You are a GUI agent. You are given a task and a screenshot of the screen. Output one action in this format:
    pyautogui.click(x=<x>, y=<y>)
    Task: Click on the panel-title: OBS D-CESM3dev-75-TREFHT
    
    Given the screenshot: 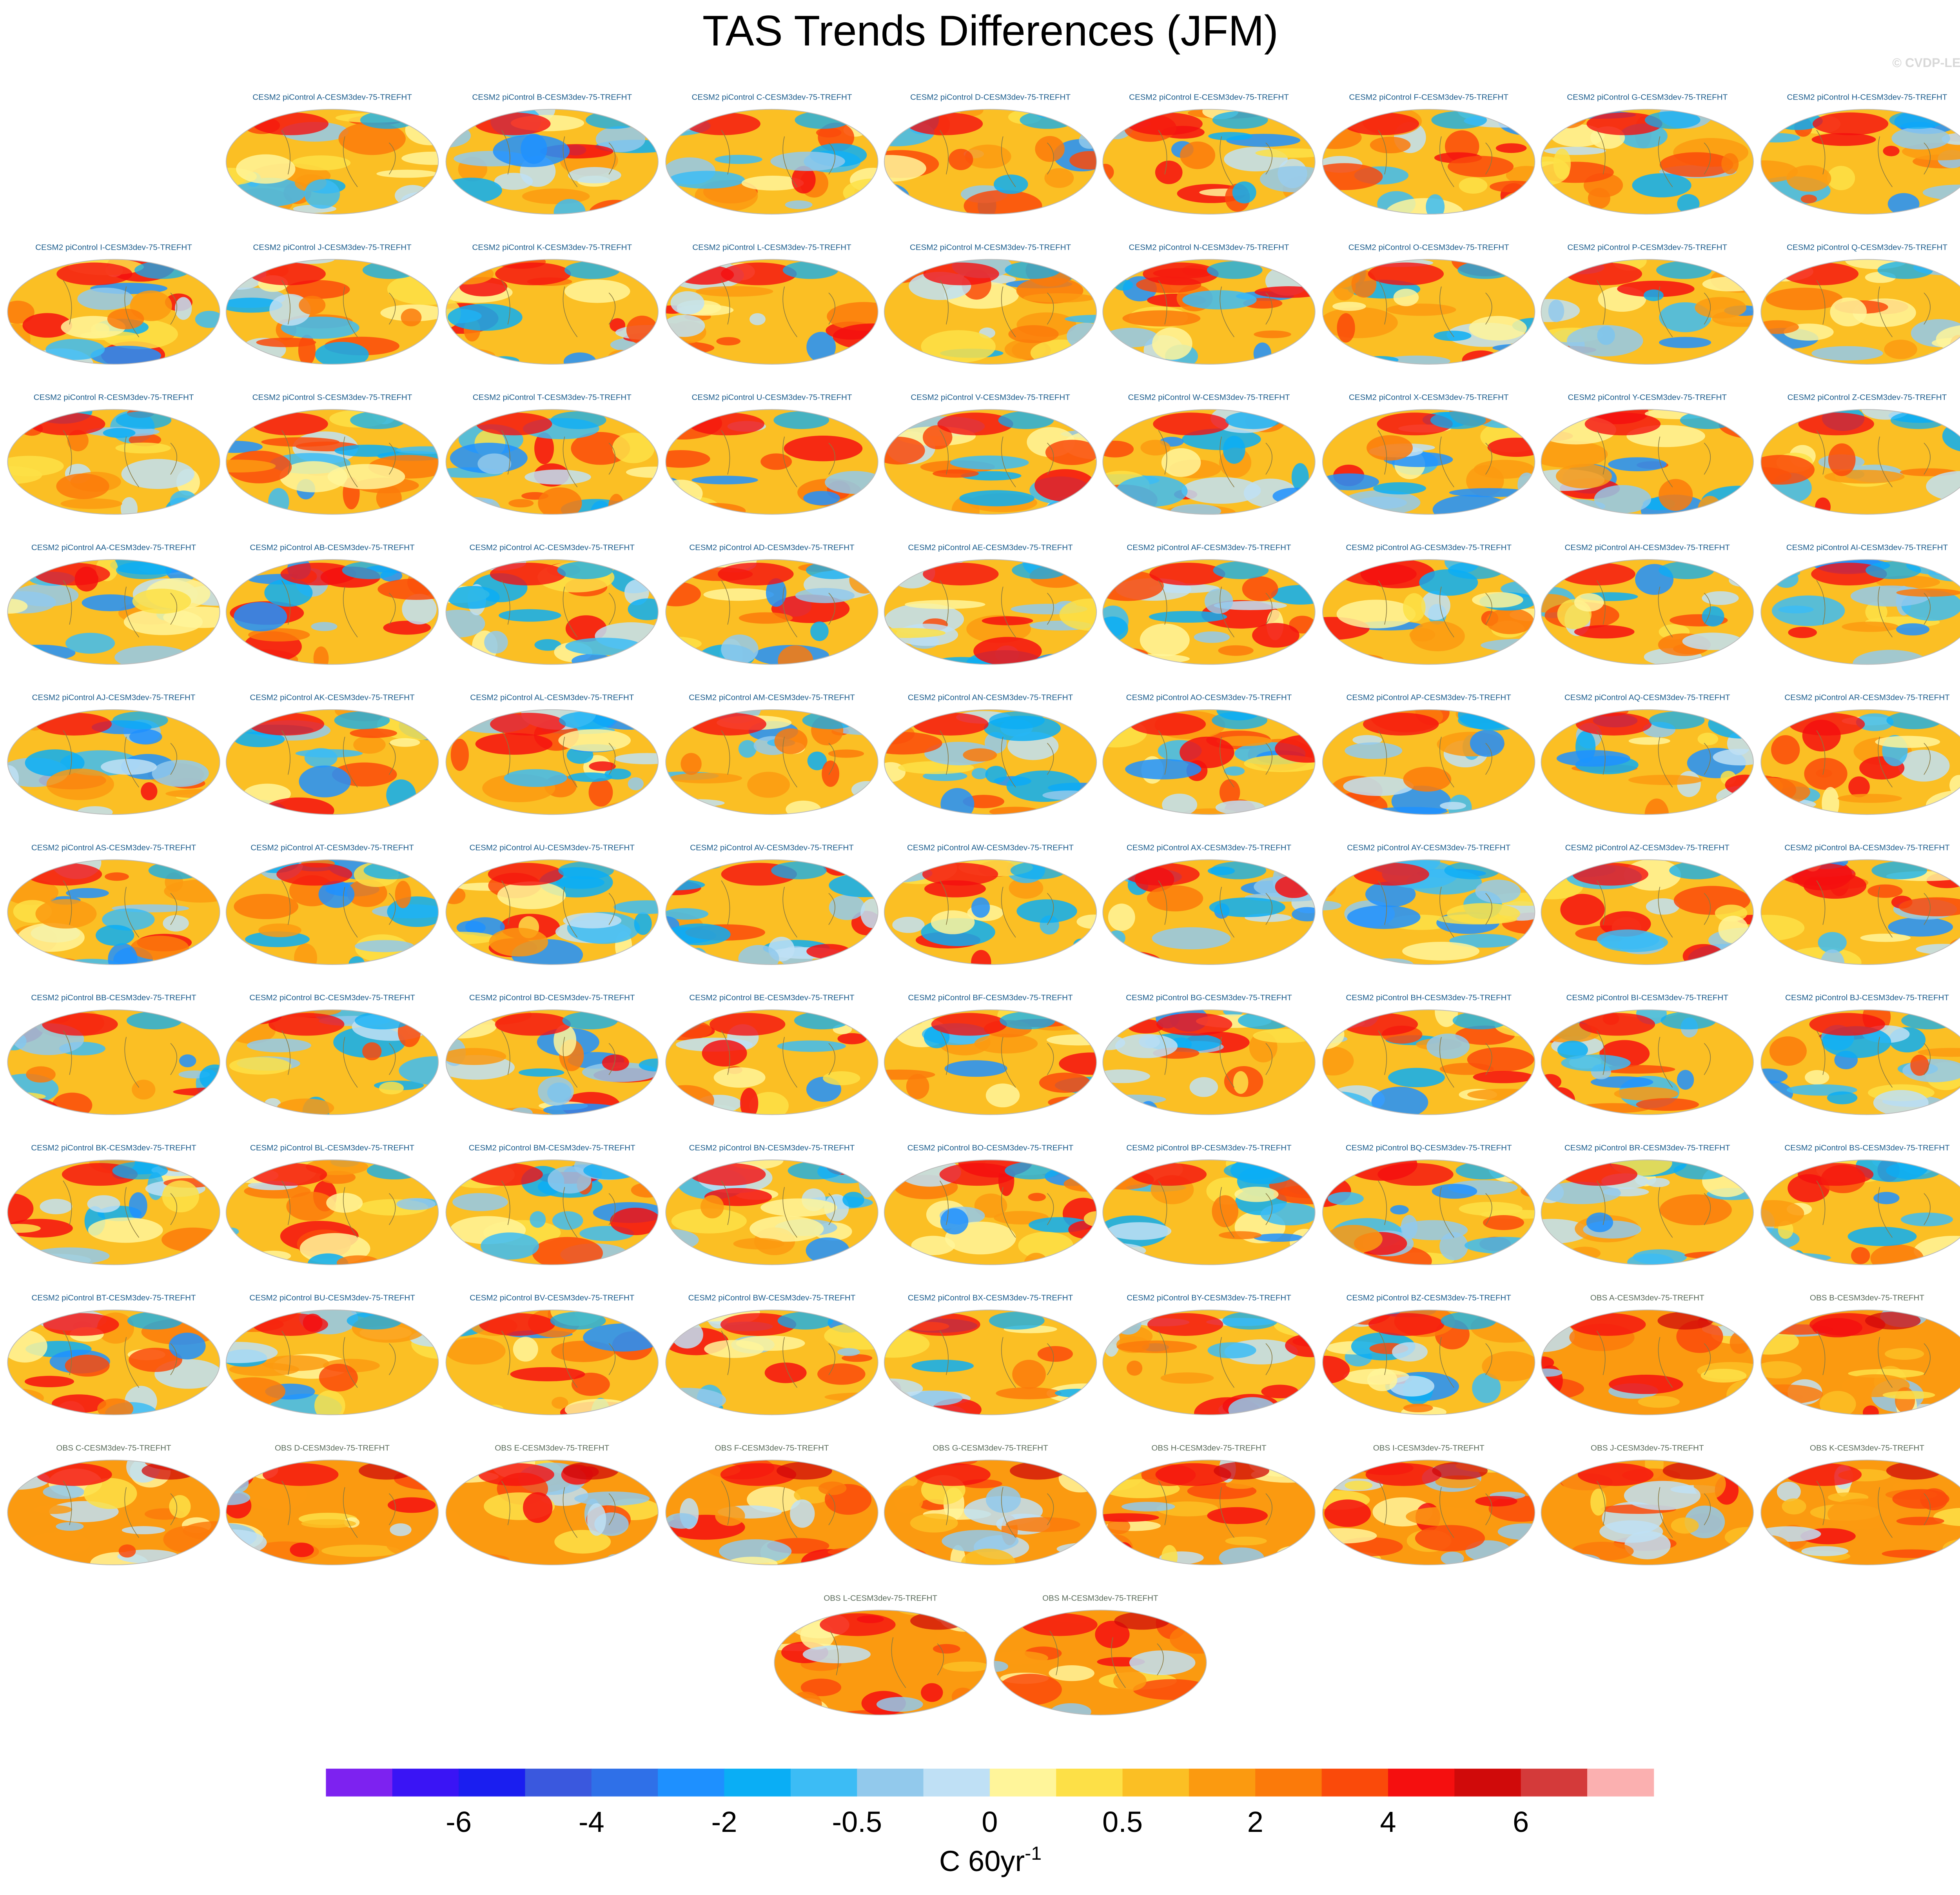 What is the action you would take?
    pyautogui.click(x=332, y=1449)
    